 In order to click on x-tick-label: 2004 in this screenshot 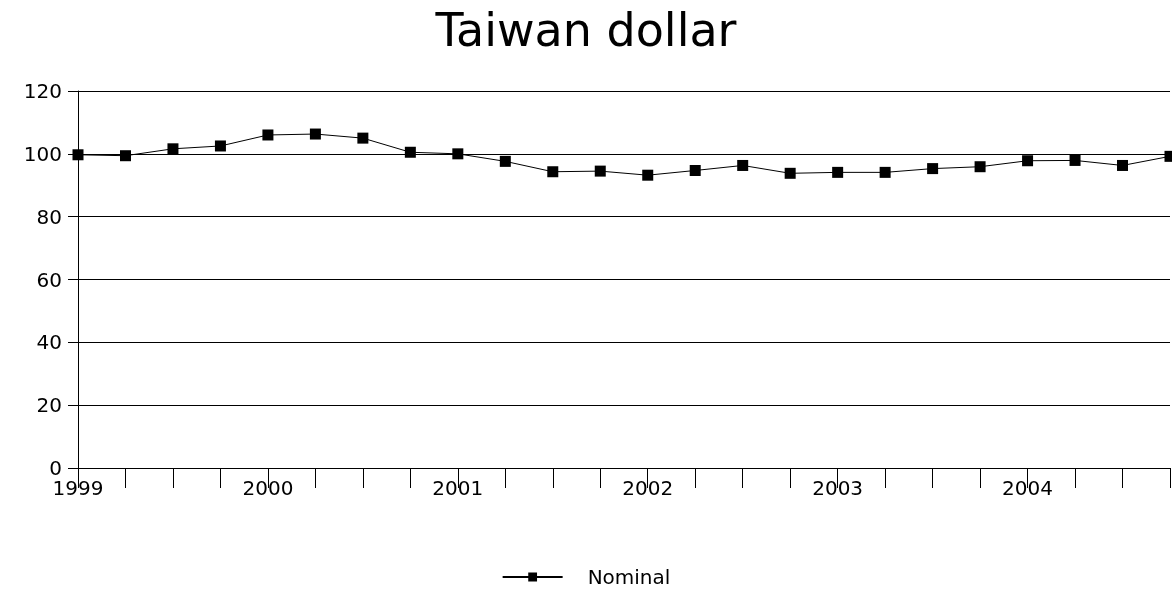, I will do `click(1028, 488)`.